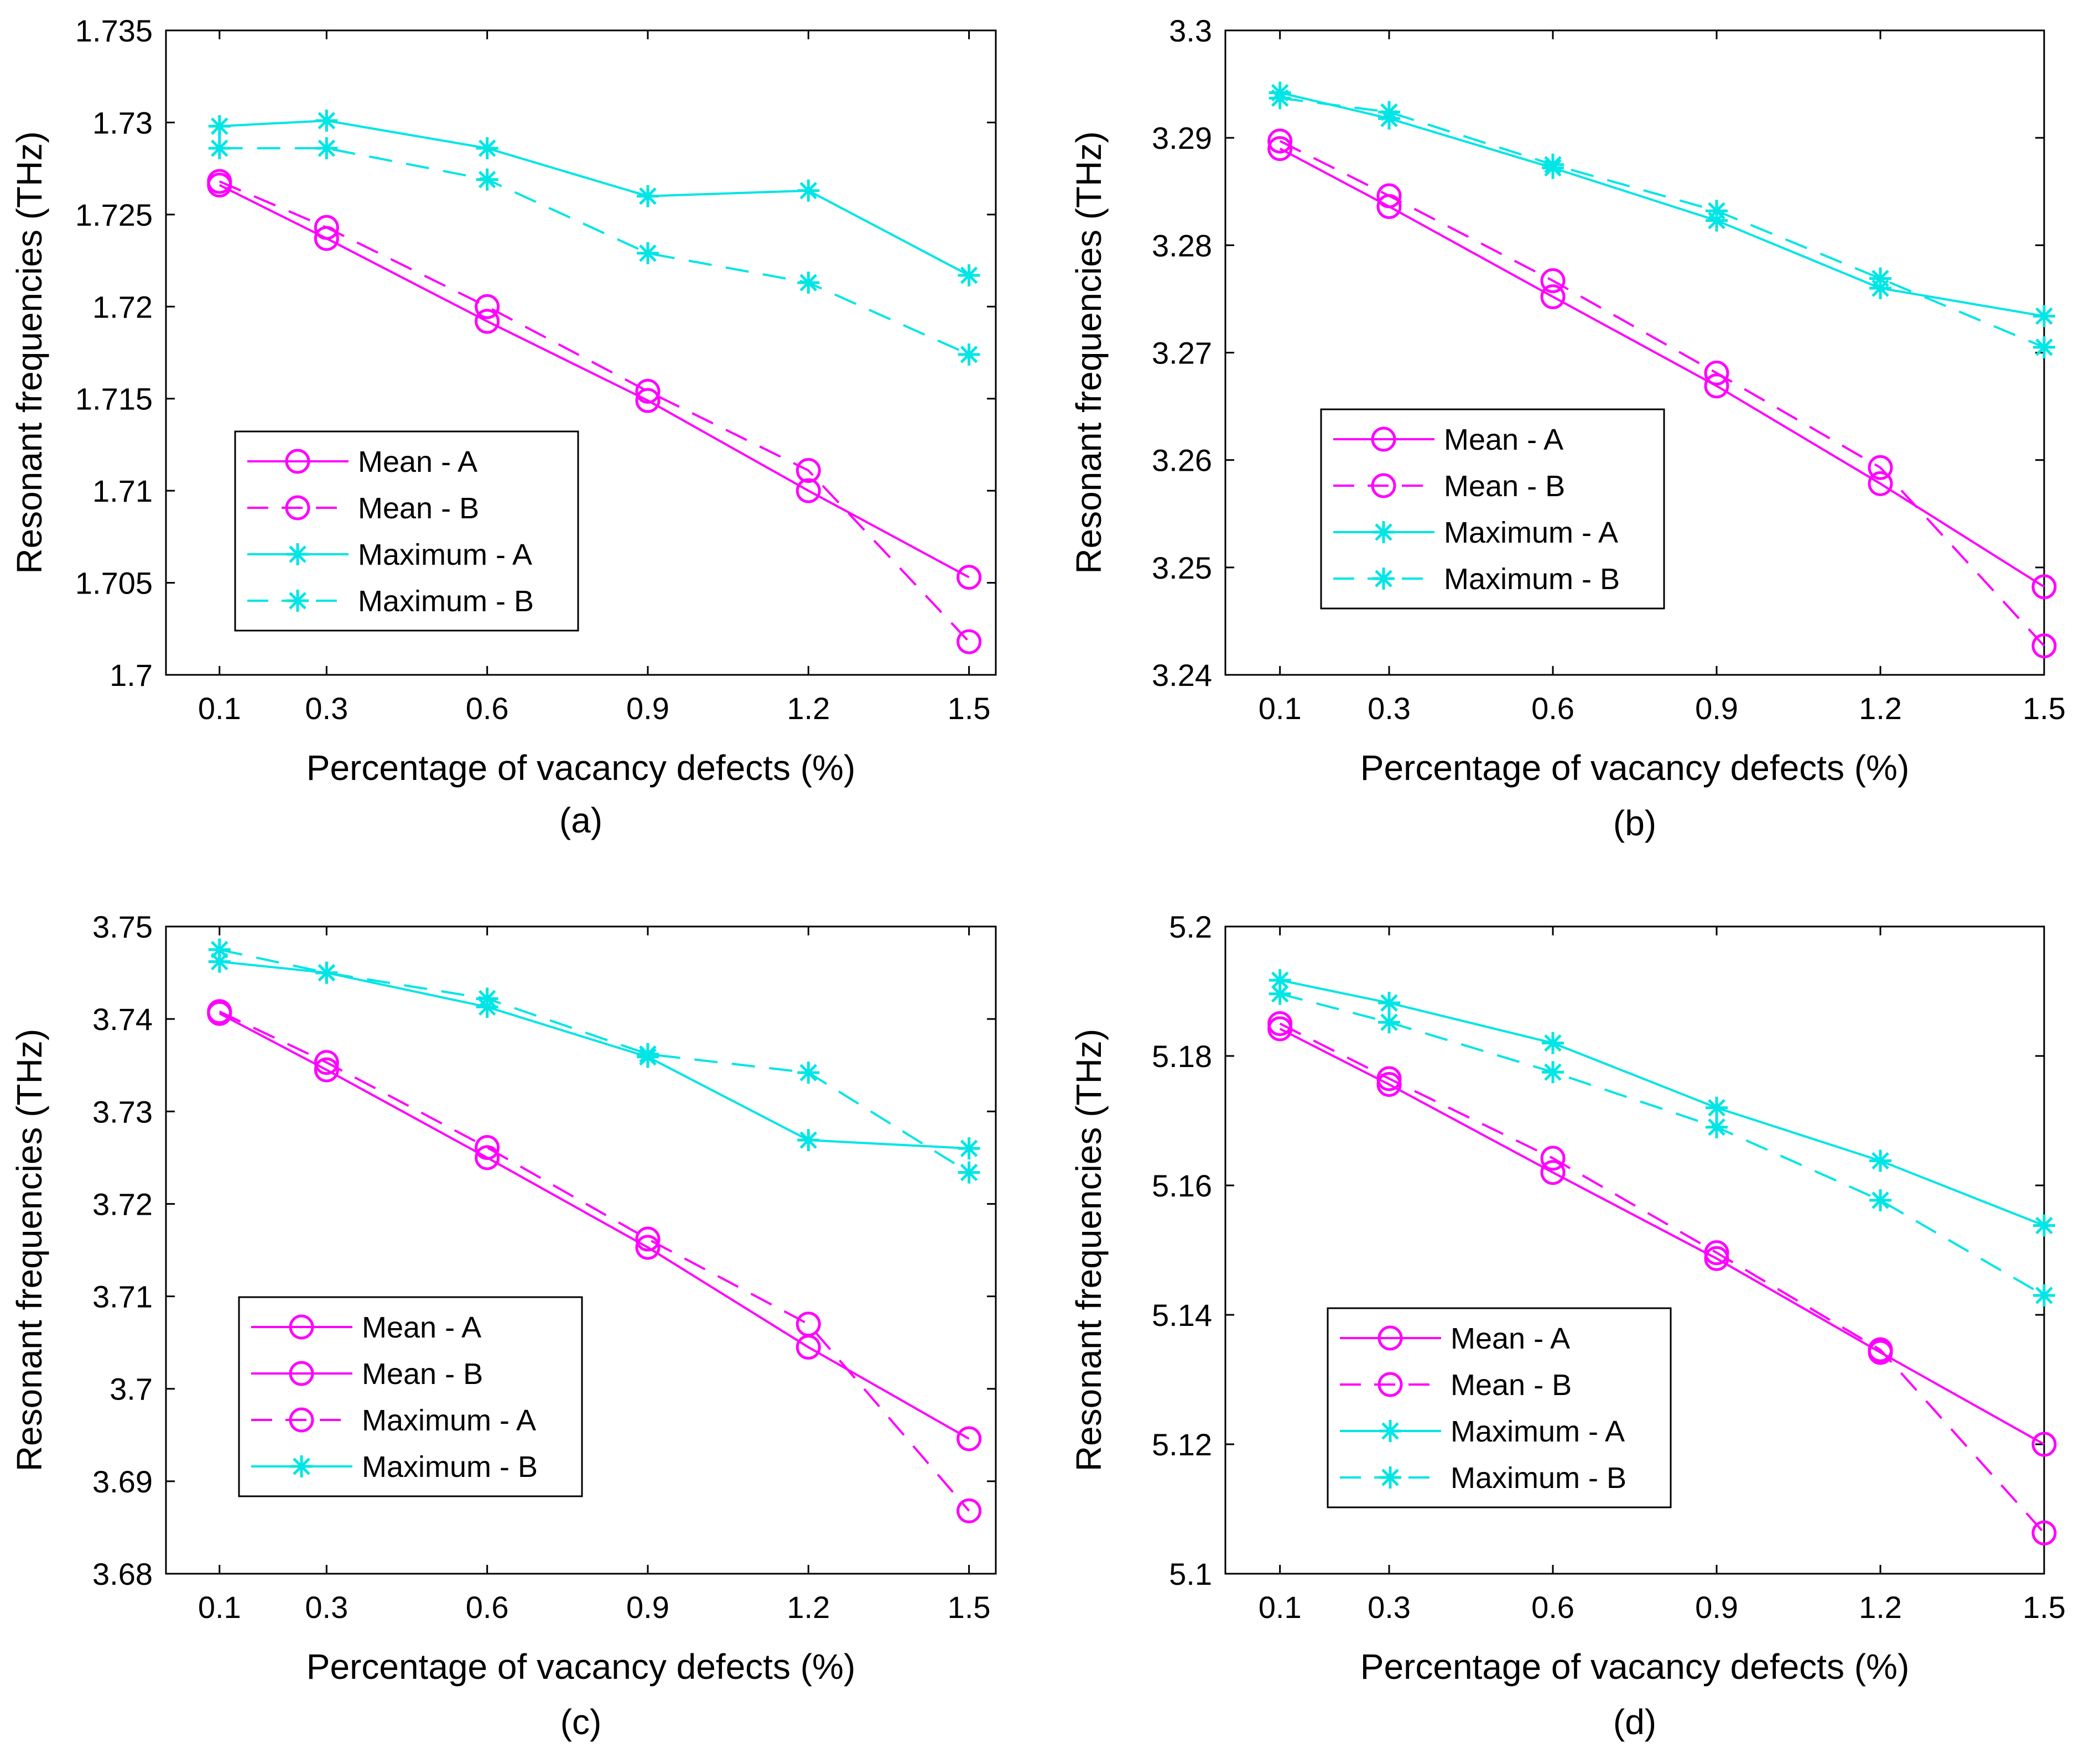 This screenshot has height=1764, width=2074. I want to click on y-tick-label: 5.16, so click(1182, 1185).